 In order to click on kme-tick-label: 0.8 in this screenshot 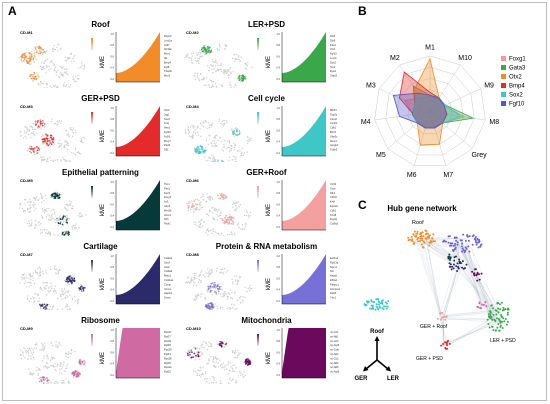, I will do `click(278, 119)`.